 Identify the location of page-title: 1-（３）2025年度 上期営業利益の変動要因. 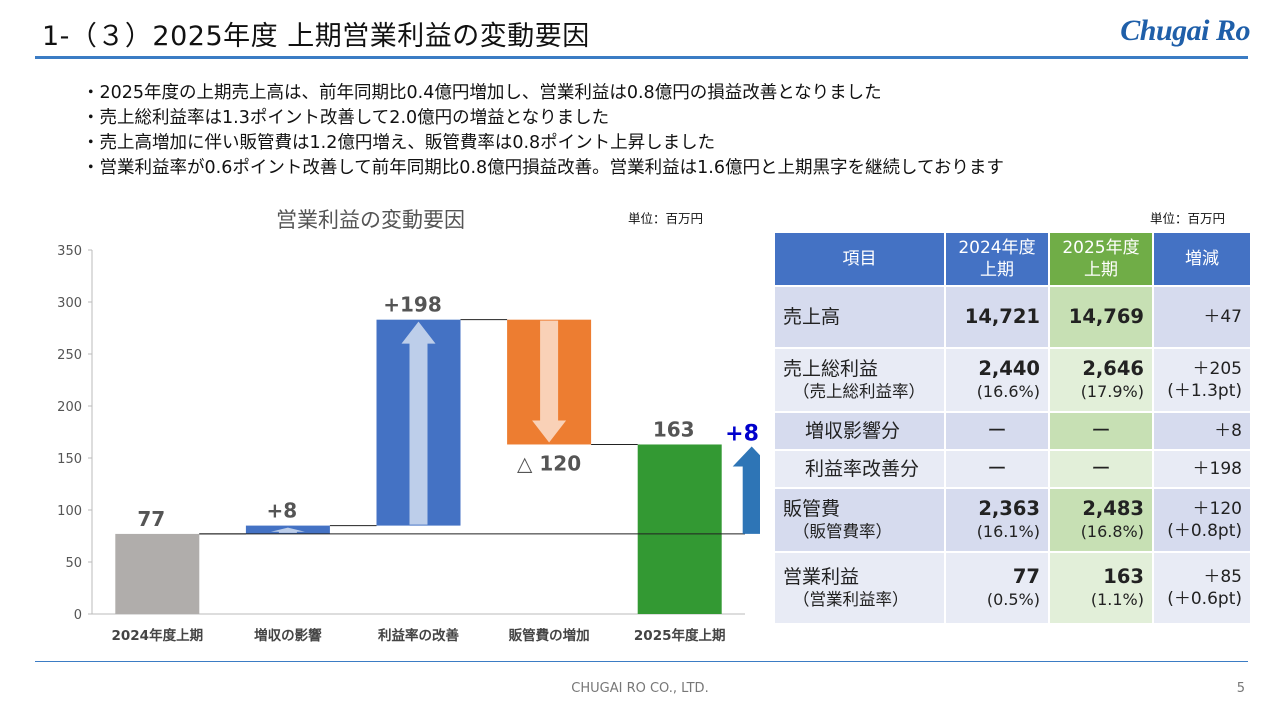
(316, 36).